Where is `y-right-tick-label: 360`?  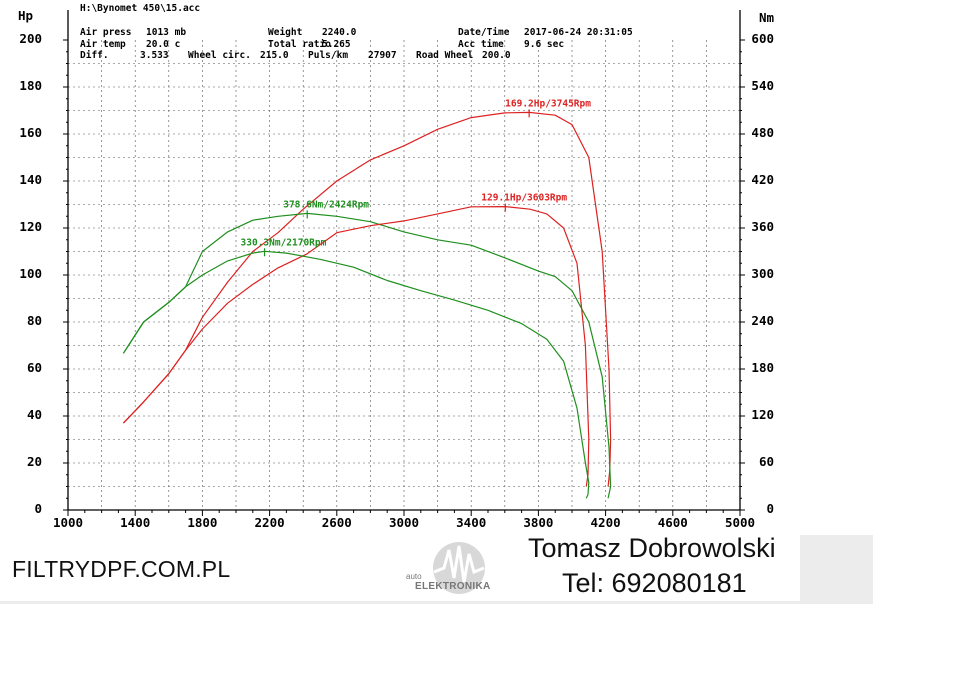
y-right-tick-label: 360 is located at coordinates (762, 226).